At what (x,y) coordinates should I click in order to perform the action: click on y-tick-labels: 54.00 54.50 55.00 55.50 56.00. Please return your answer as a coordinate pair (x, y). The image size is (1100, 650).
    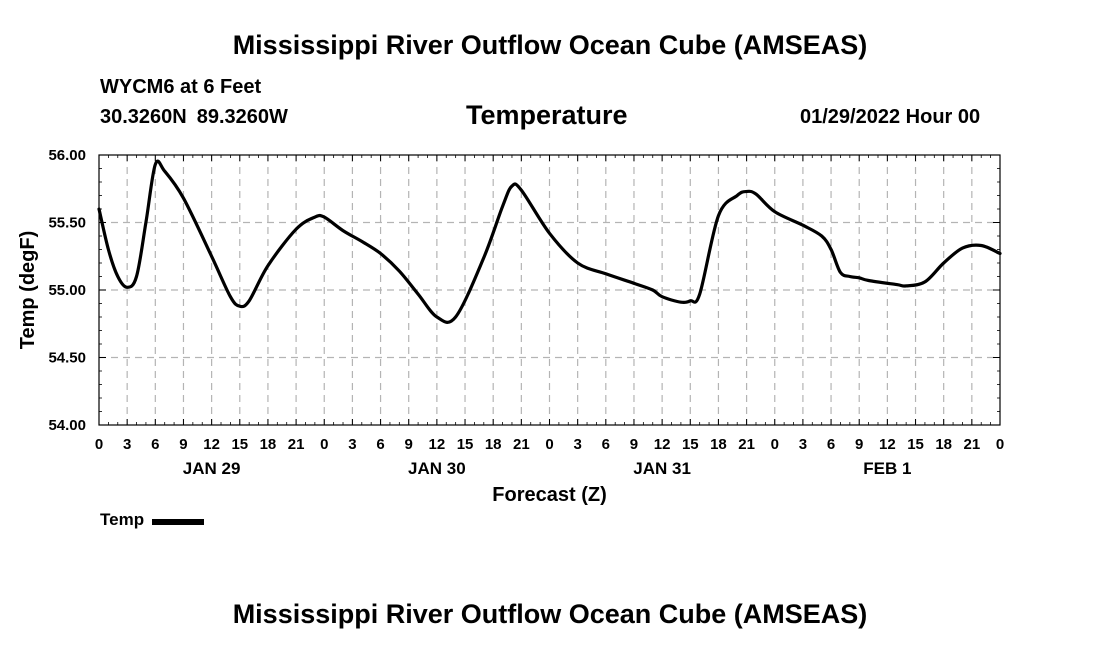
    Looking at the image, I should click on (67, 290).